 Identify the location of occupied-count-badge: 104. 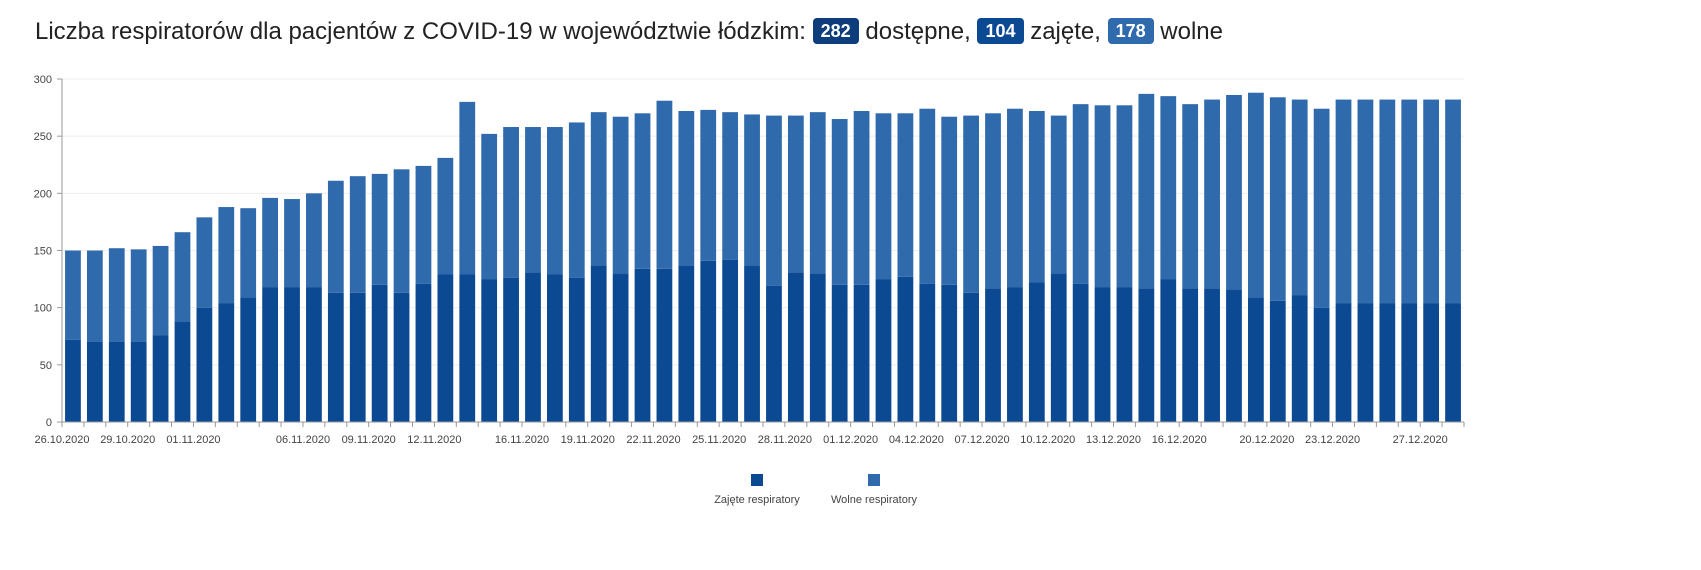
(1000, 31).